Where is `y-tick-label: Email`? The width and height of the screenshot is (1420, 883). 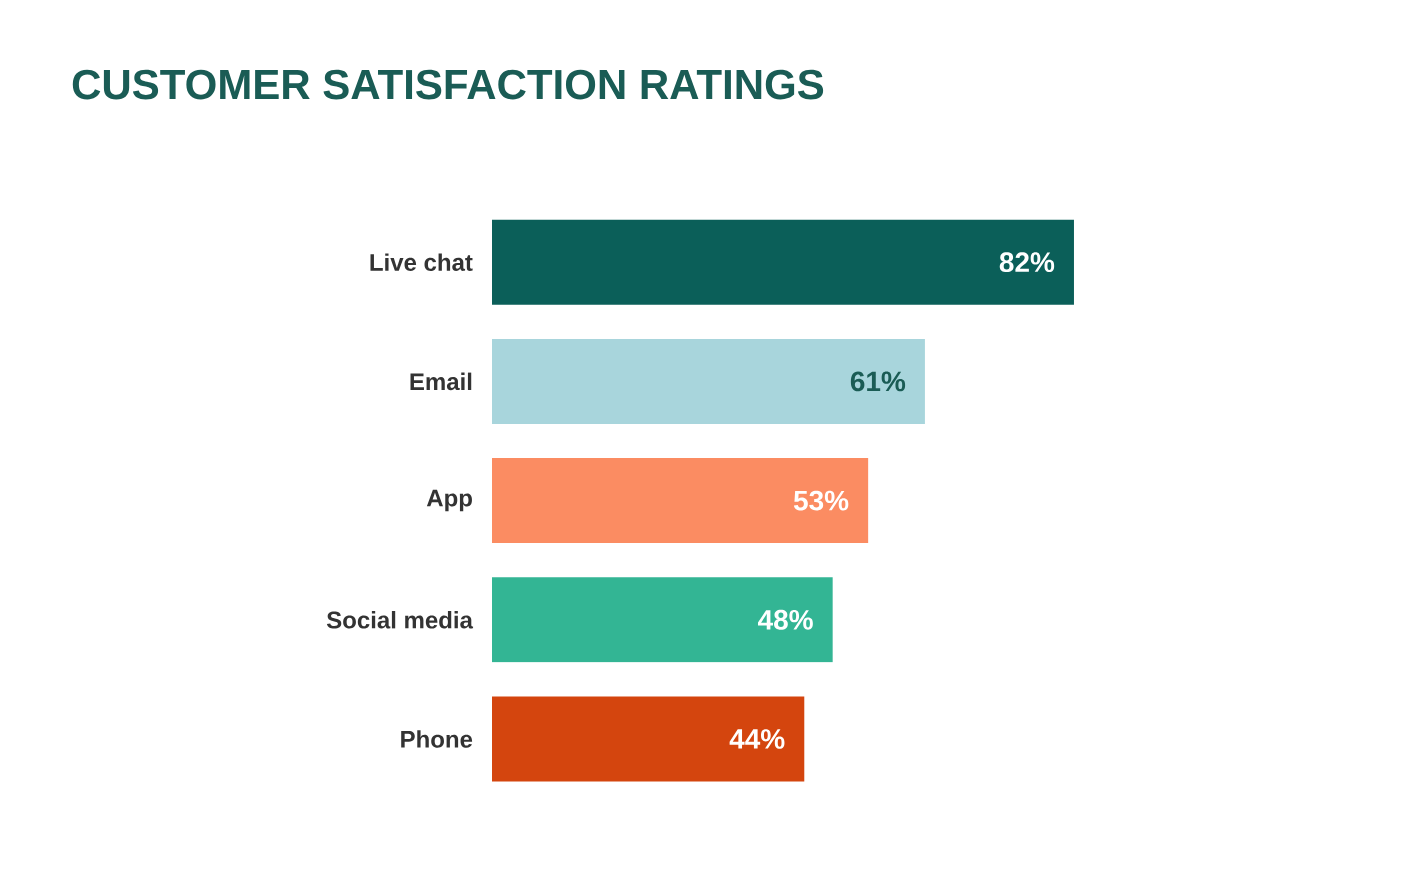 y-tick-label: Email is located at coordinates (441, 381).